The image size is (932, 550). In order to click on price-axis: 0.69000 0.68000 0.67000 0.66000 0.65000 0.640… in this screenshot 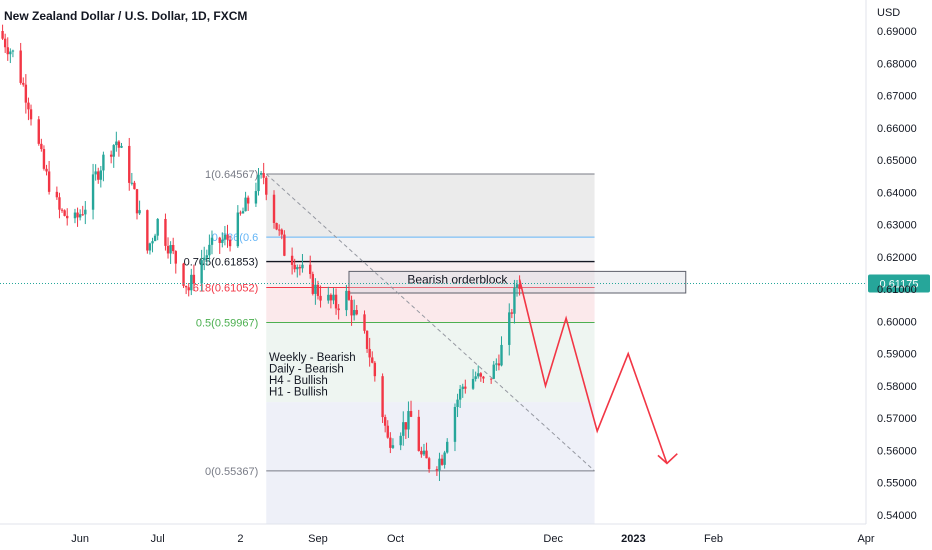, I will do `click(897, 274)`.